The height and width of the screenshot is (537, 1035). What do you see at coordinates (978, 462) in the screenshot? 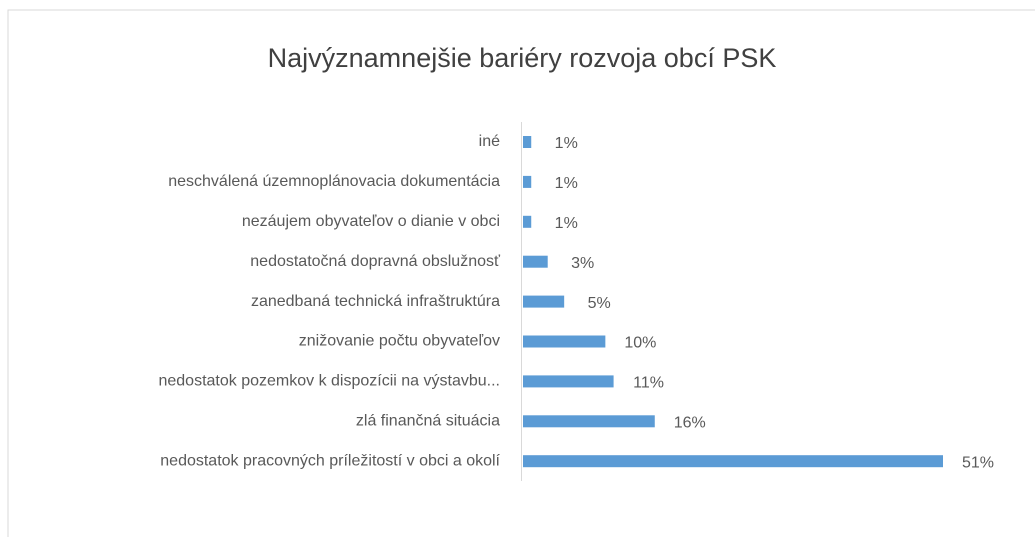
I see `value-label: 51%` at bounding box center [978, 462].